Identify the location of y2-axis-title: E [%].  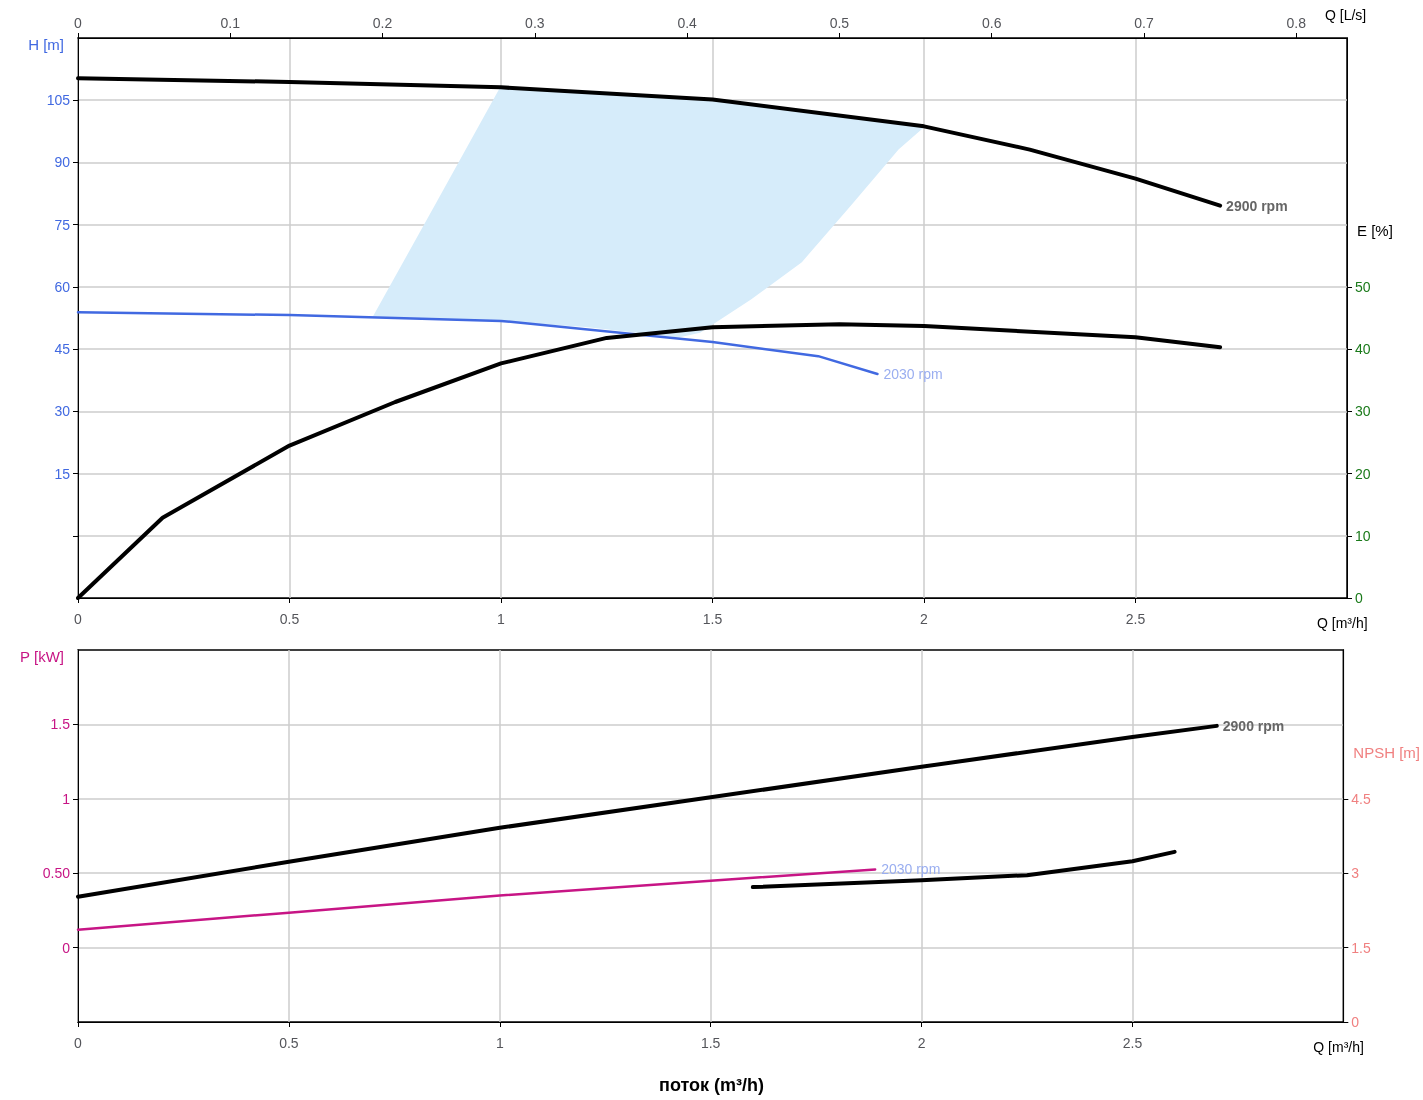
(1375, 230).